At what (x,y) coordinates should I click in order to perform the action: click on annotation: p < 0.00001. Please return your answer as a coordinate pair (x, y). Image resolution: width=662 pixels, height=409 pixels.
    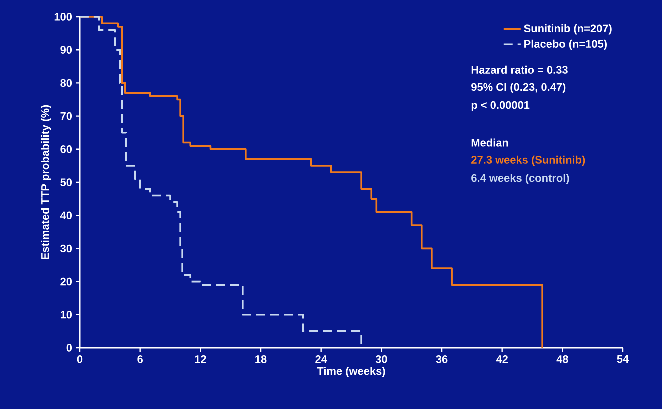
    Looking at the image, I should click on (501, 106).